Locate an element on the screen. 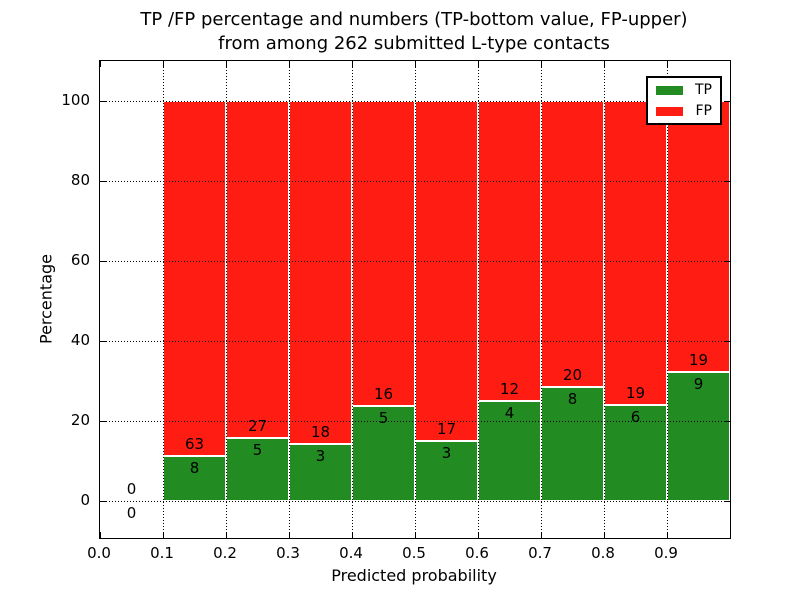 The height and width of the screenshot is (600, 800). tp-count-label: 0 is located at coordinates (131, 513).